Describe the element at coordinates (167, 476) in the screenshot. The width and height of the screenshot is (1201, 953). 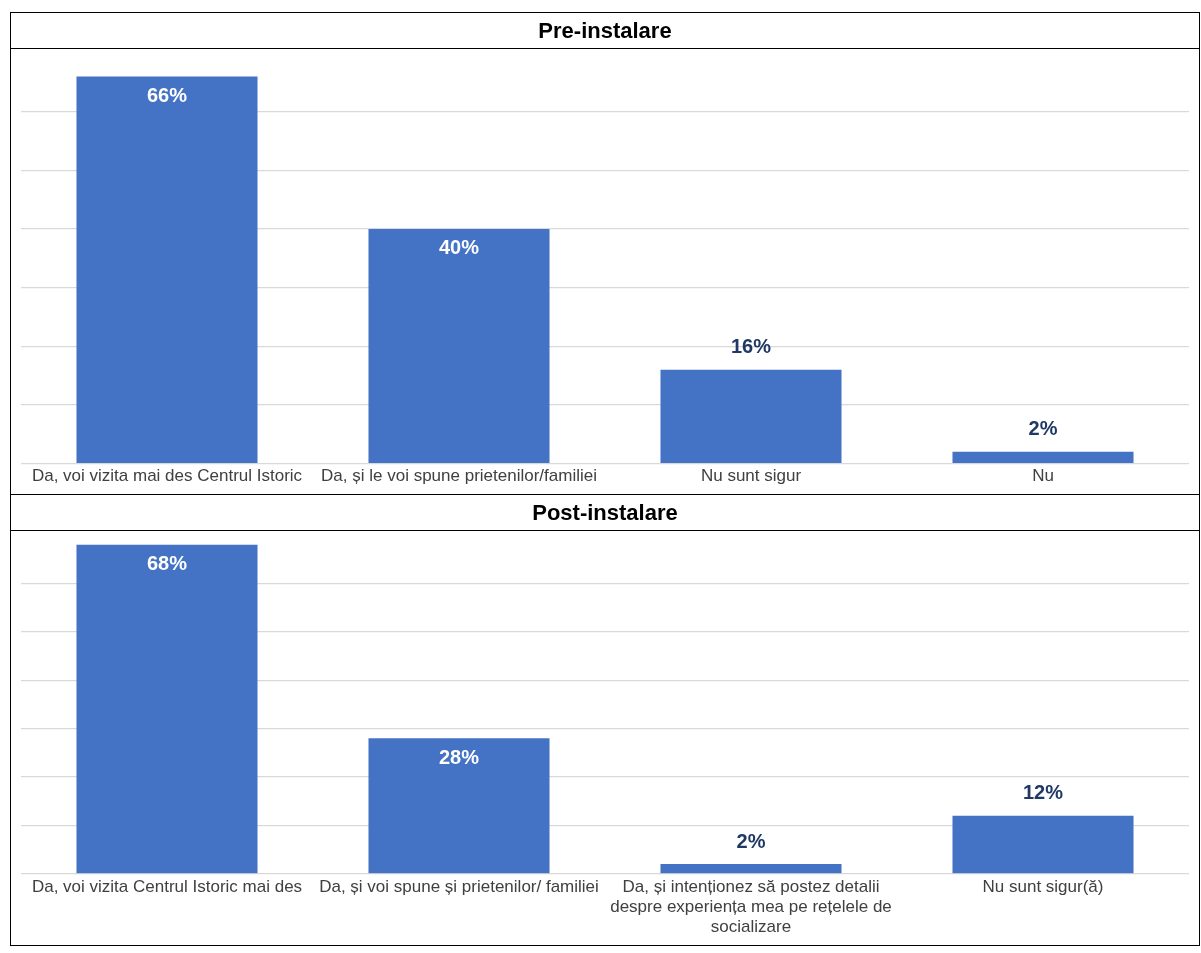
I see `x-tick-label: Da, voi vizita mai des Centrul Istoric` at that location.